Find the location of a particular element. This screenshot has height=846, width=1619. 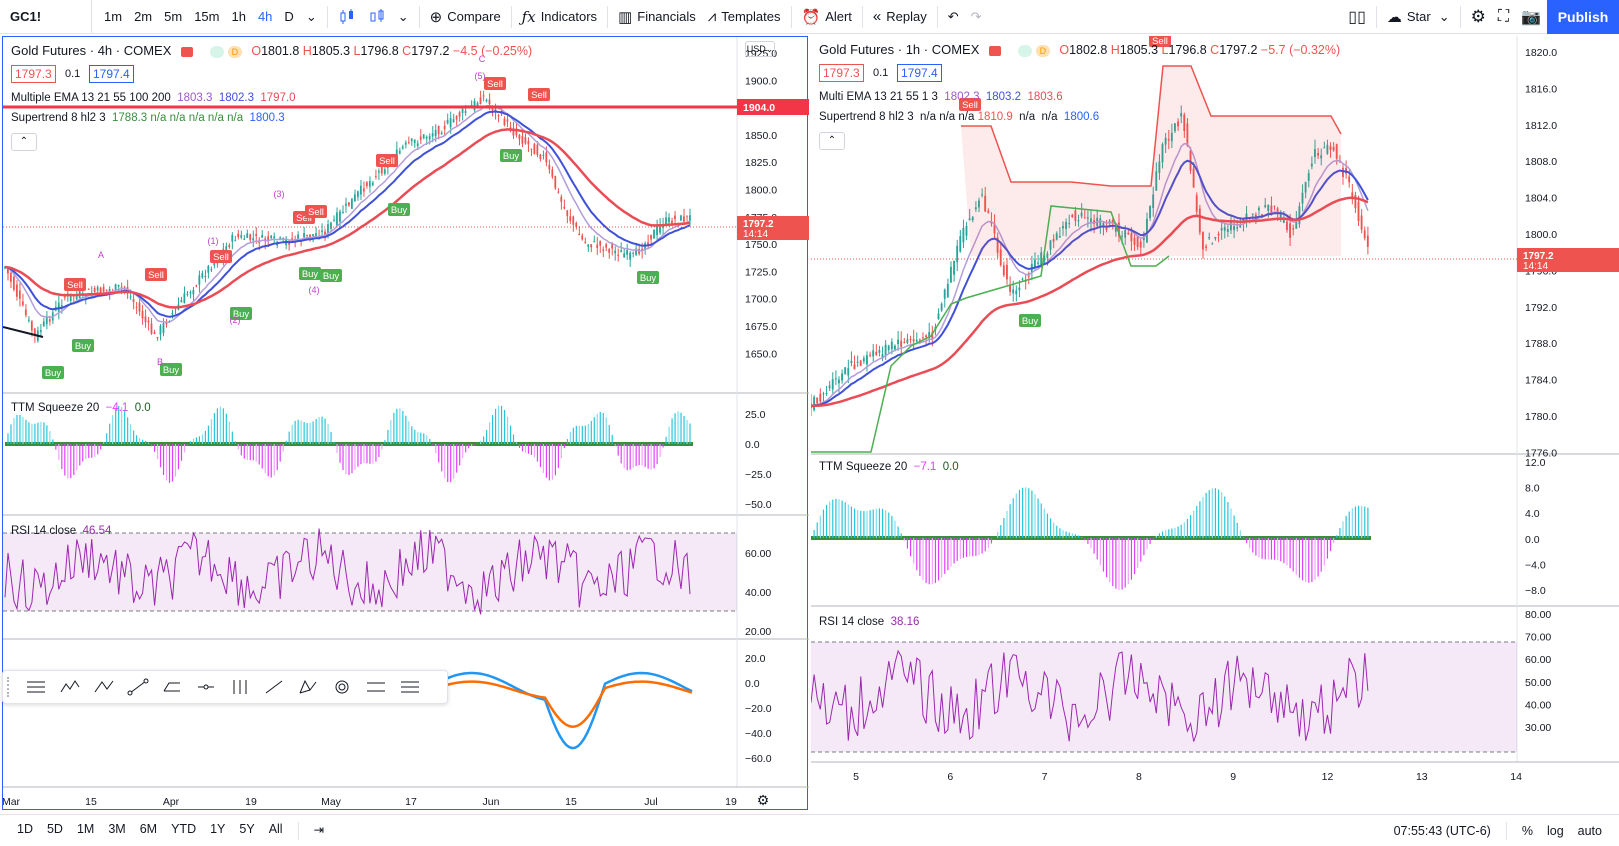

star-dropdown-icon: ⌄ is located at coordinates (1444, 16).